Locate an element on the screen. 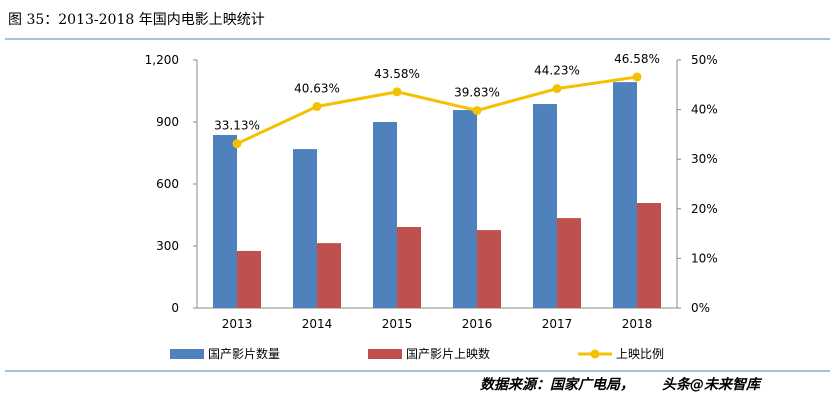 The width and height of the screenshot is (834, 411). legend-label: 国产影片数量 is located at coordinates (244, 353).